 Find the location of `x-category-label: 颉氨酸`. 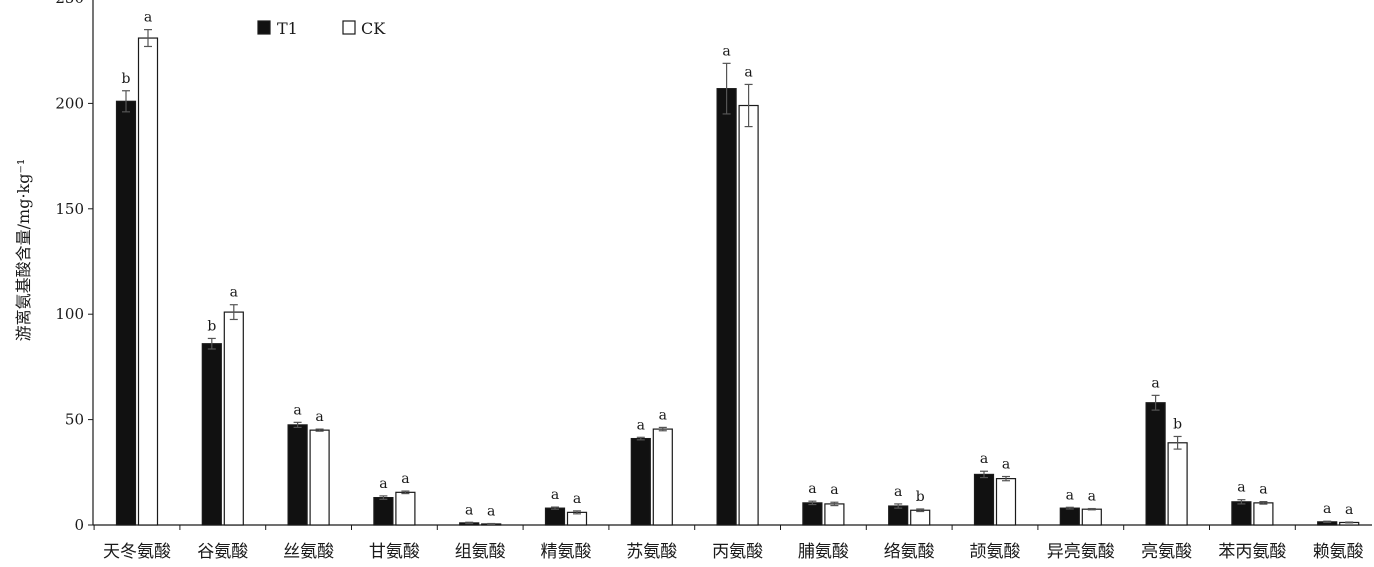

x-category-label: 颉氨酸 is located at coordinates (995, 552).